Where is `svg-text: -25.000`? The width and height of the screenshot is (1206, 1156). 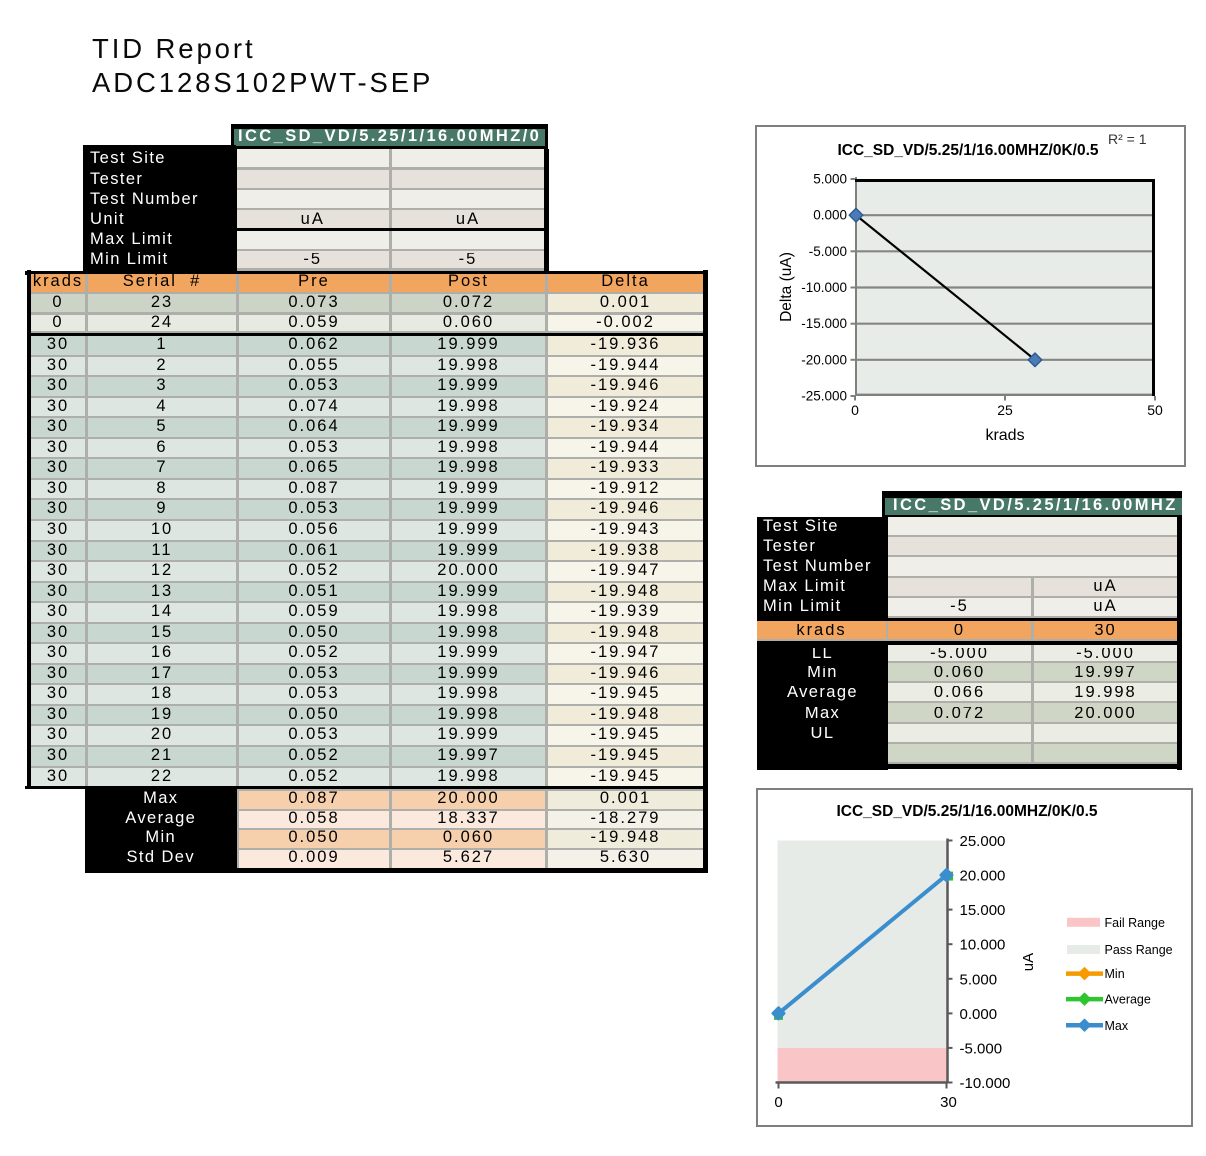 svg-text: -25.000 is located at coordinates (824, 396).